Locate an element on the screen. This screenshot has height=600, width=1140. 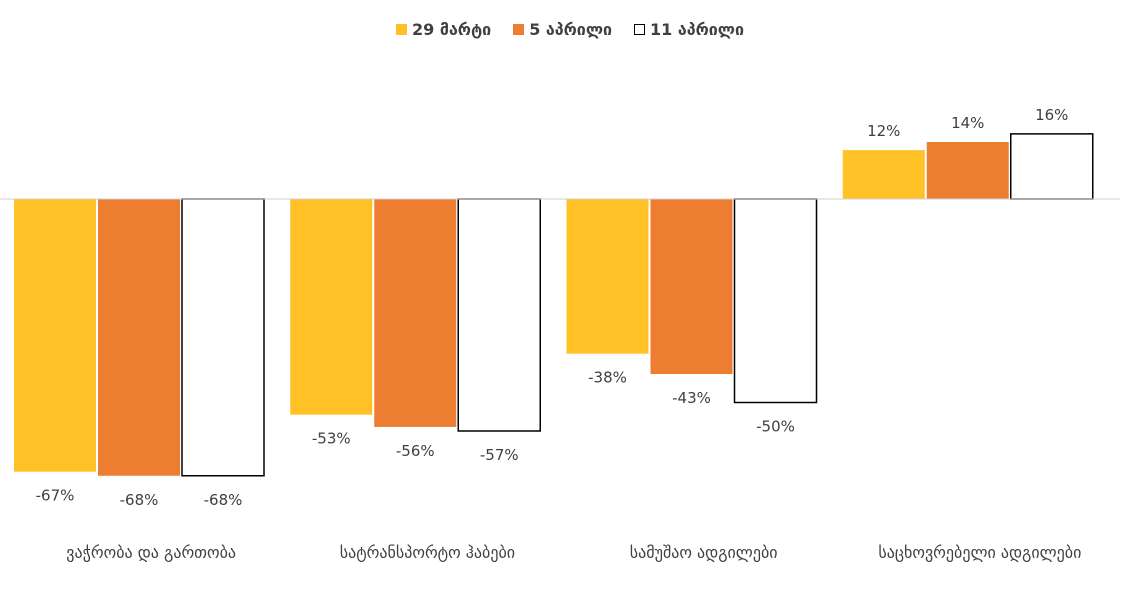
data-label-series-1-cat-2: -43% is located at coordinates (691, 398).